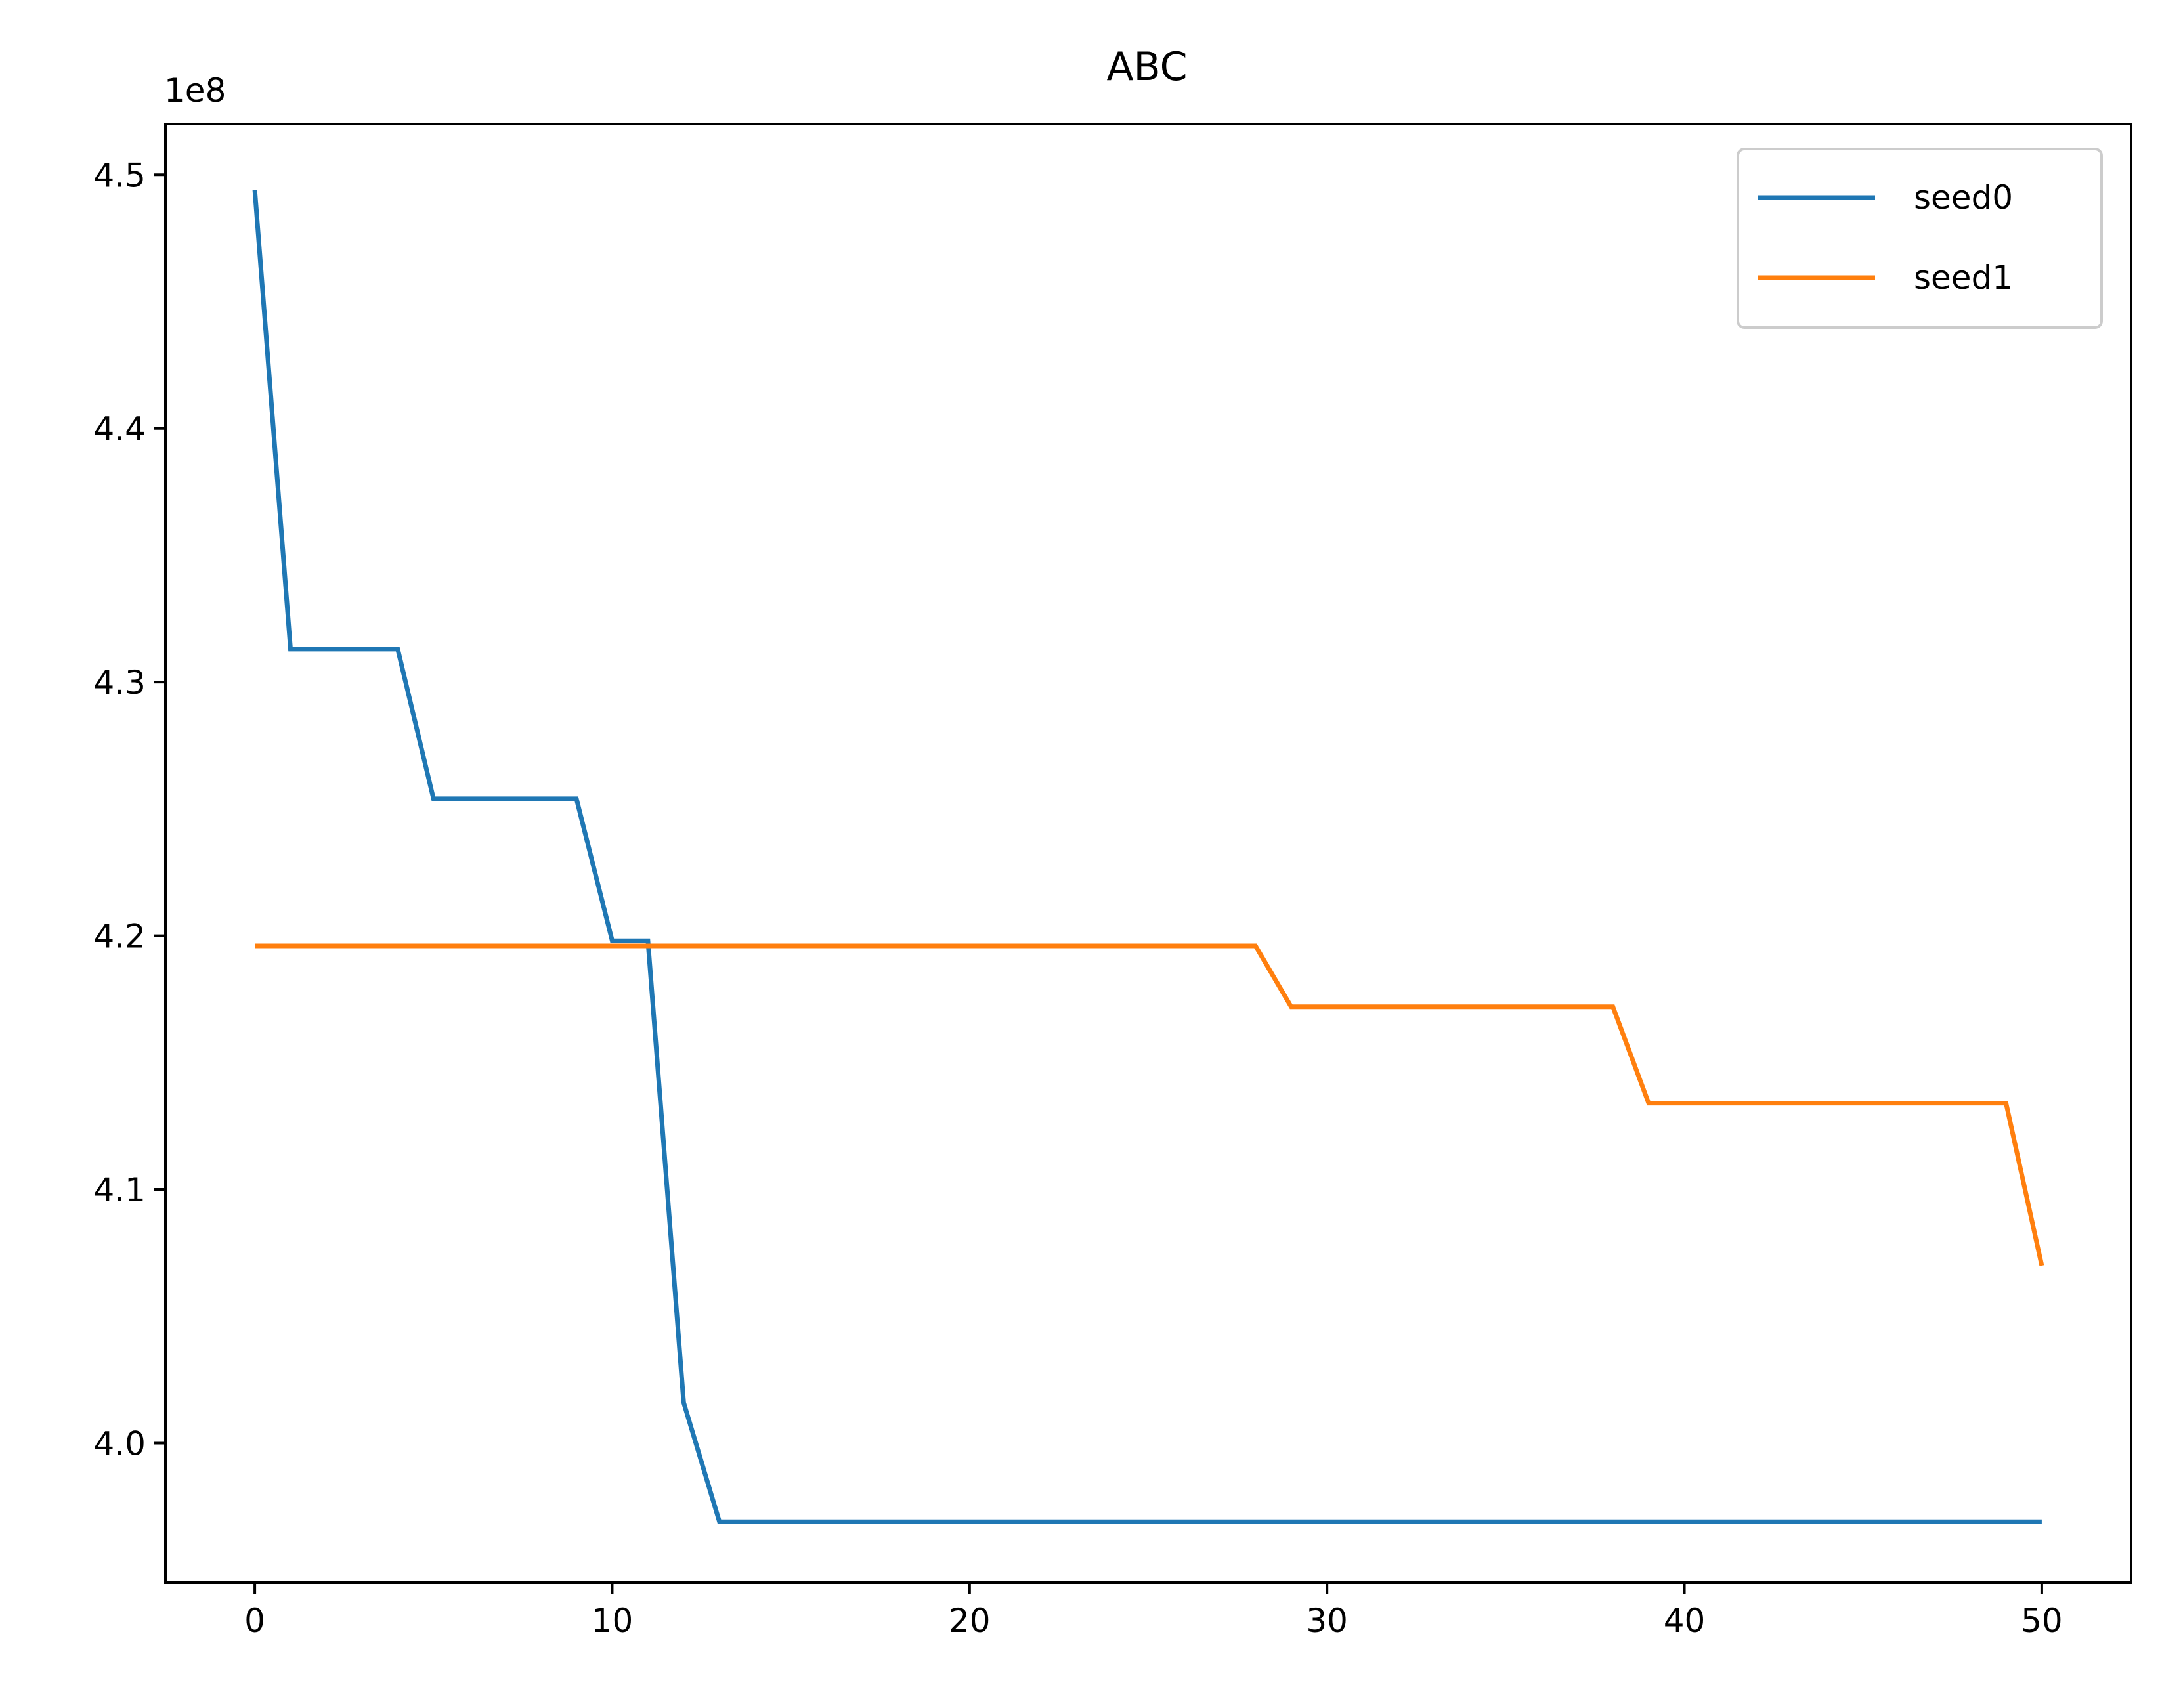 The image size is (2160, 1708). What do you see at coordinates (119, 1190) in the screenshot?
I see `y-tick-label: 4.1` at bounding box center [119, 1190].